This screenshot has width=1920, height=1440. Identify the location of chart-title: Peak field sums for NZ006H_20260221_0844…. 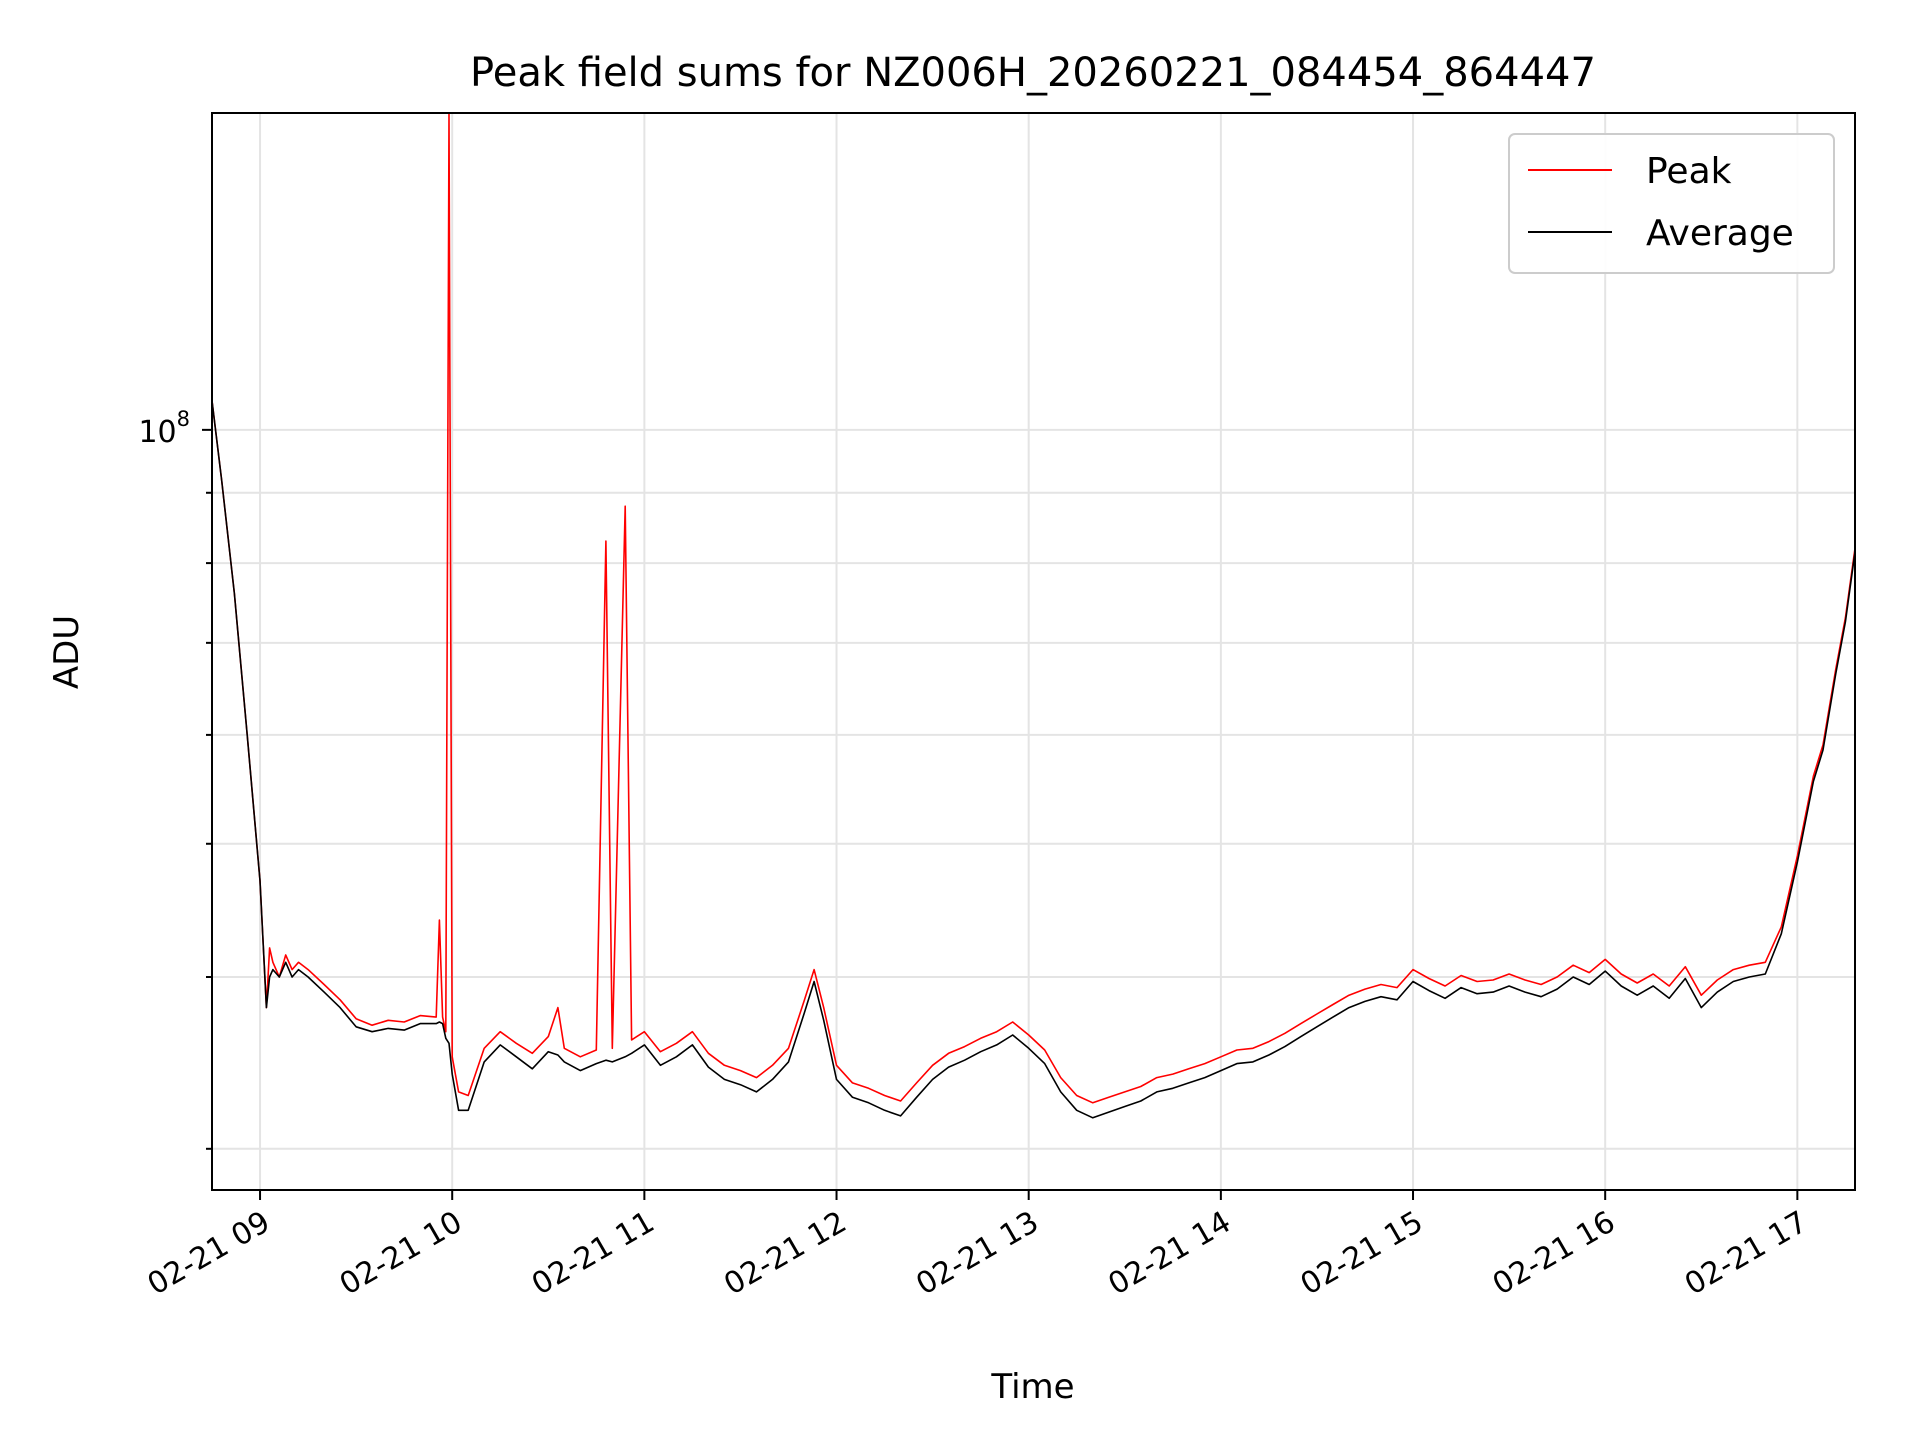
(1033, 73).